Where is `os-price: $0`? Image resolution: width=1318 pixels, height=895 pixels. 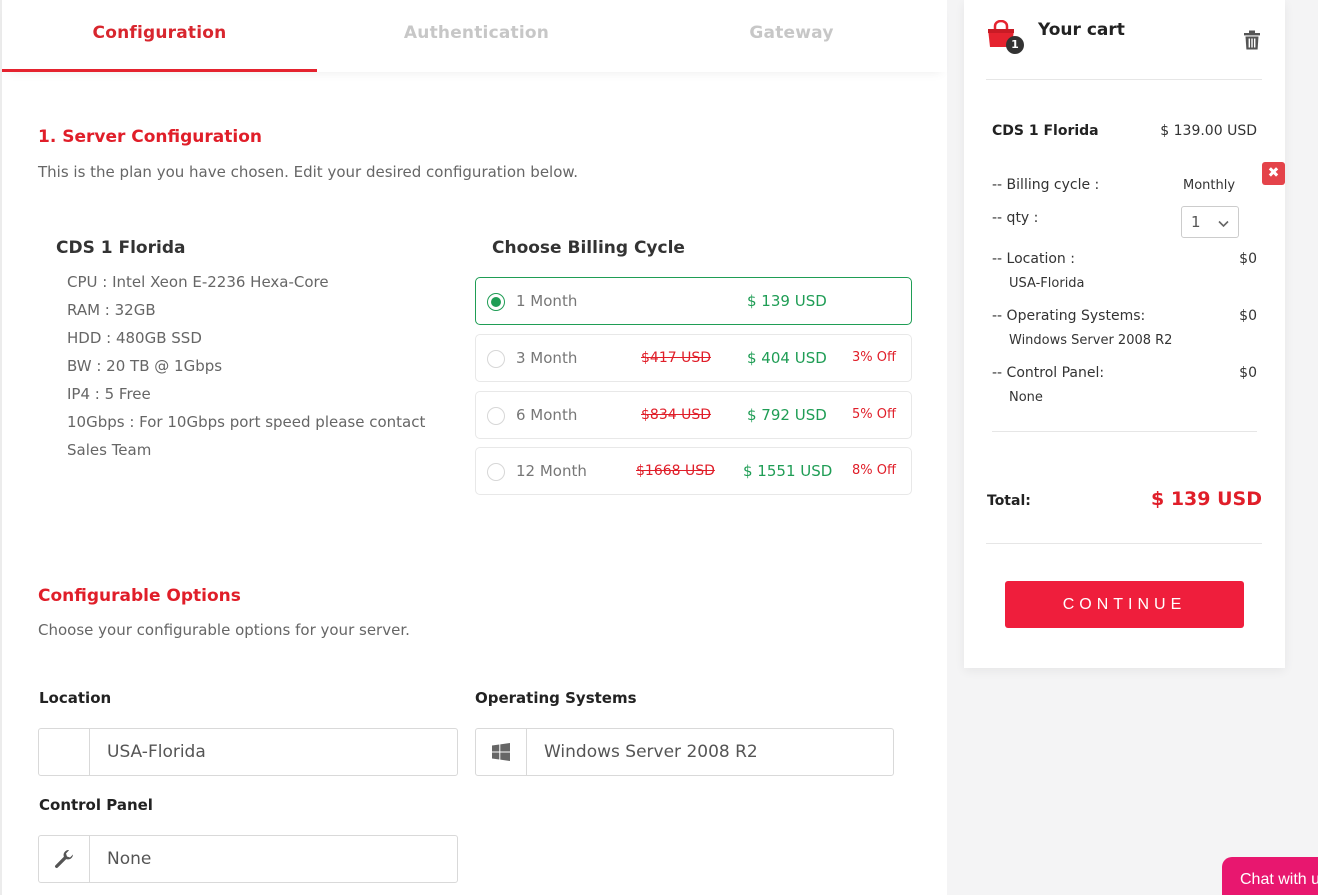 os-price: $0 is located at coordinates (1248, 316).